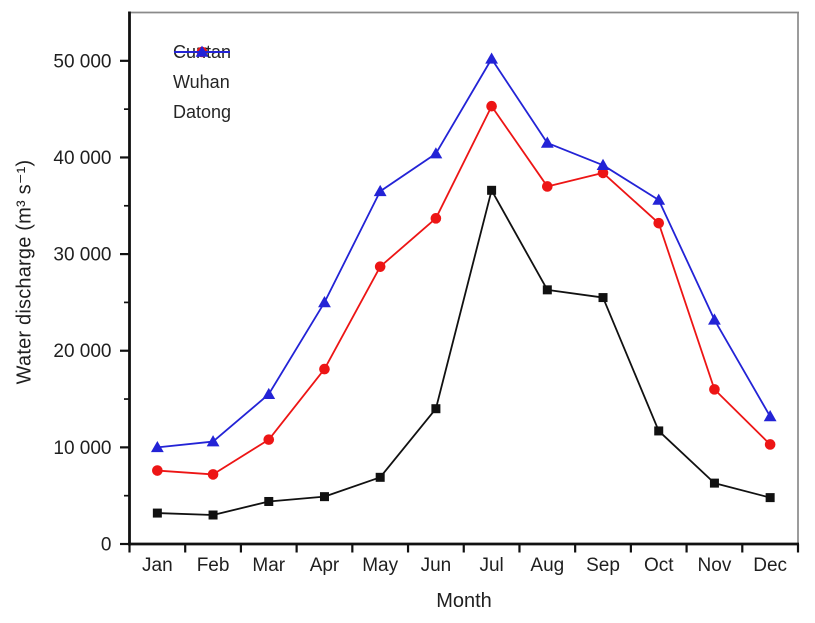 This screenshot has width=815, height=623. Describe the element at coordinates (82, 158) in the screenshot. I see `y-tick-label: 40 000` at that location.